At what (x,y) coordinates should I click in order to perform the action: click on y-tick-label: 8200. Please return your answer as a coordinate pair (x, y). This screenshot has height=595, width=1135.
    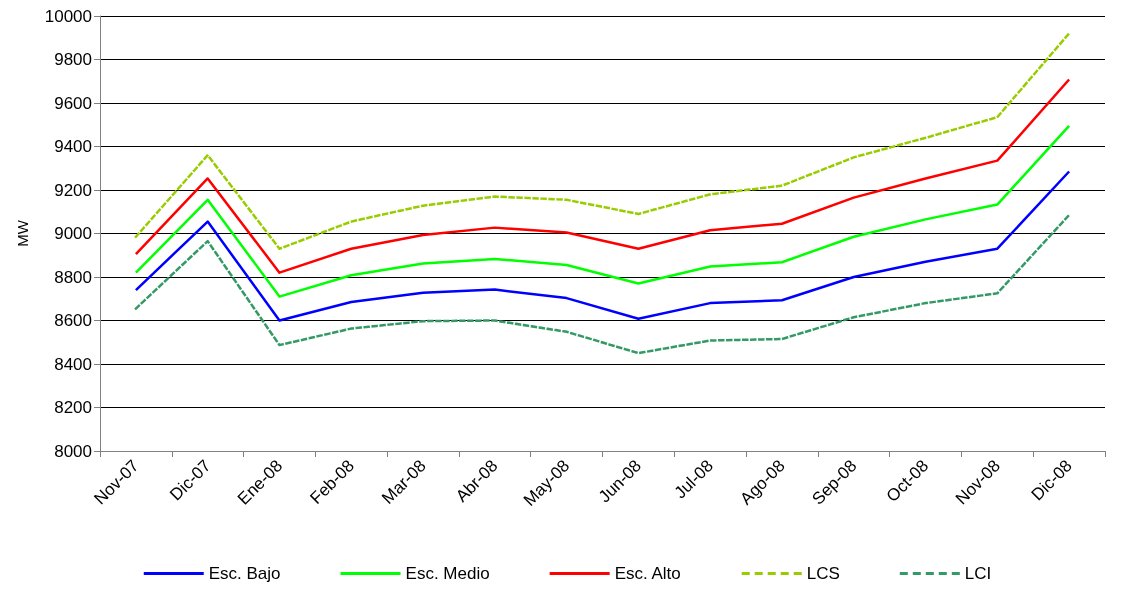
    Looking at the image, I should click on (73, 407).